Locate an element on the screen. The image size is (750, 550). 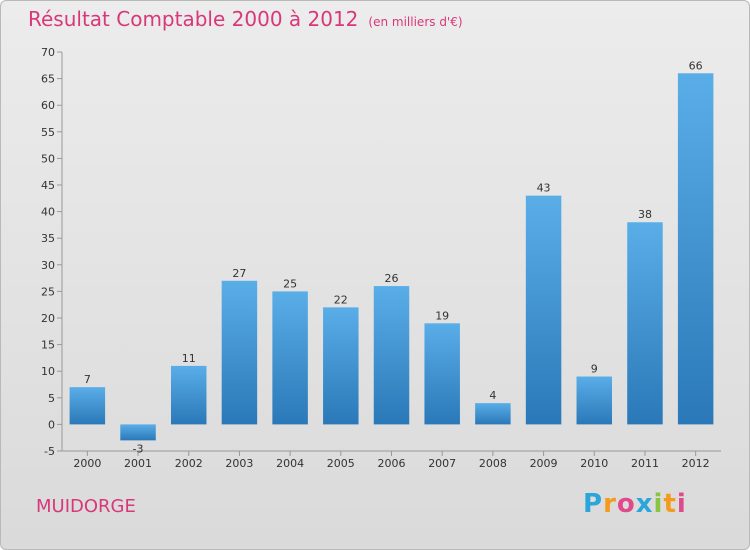
logo-letter: x is located at coordinates (644, 504).